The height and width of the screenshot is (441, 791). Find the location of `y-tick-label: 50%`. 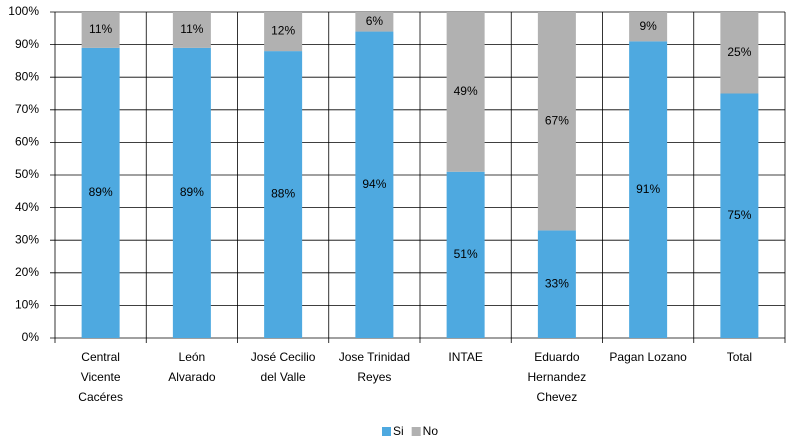

y-tick-label: 50% is located at coordinates (27, 174).